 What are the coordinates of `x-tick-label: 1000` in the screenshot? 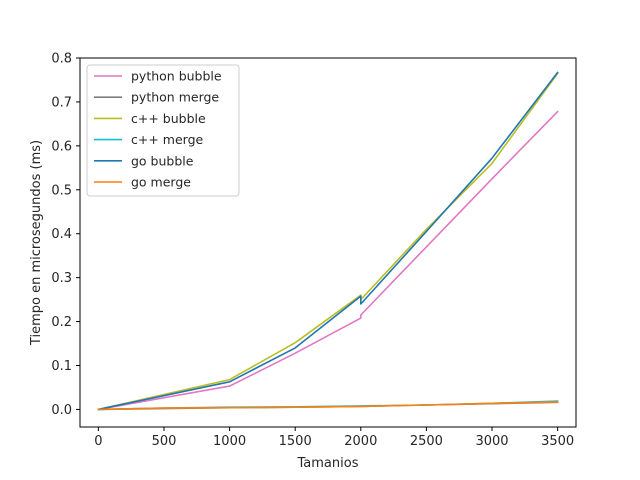 It's located at (229, 441).